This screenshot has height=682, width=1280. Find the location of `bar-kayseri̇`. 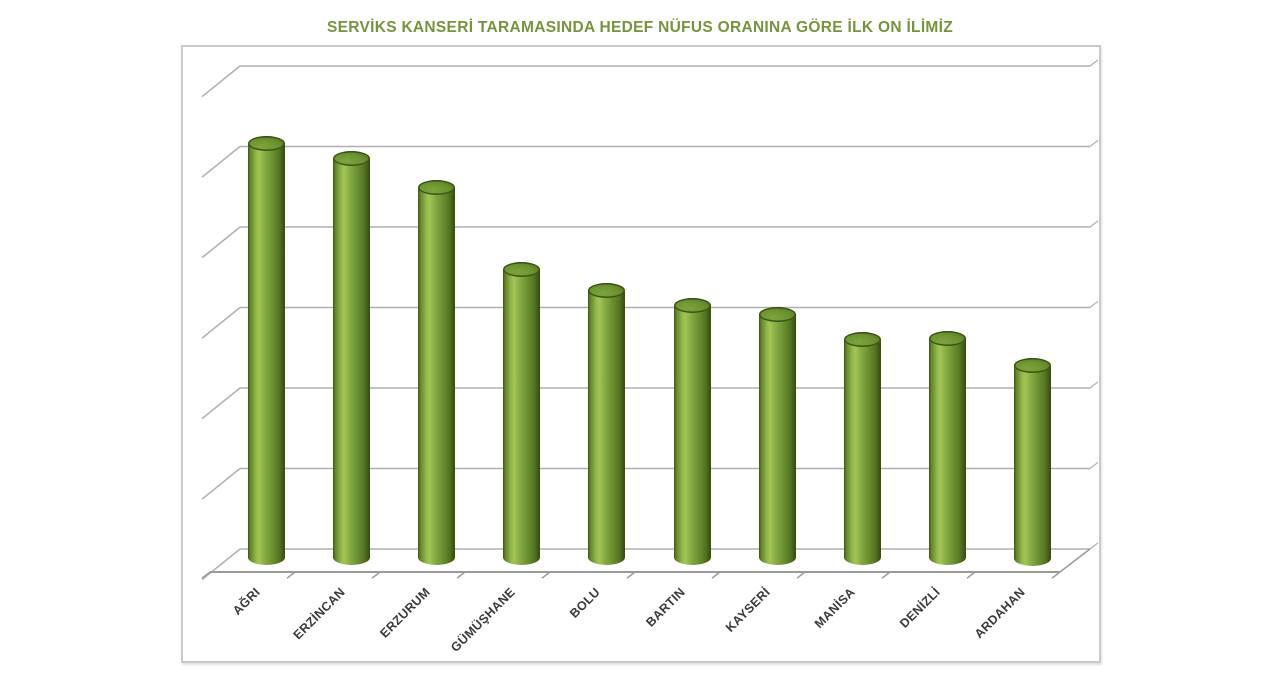

bar-kayseri̇ is located at coordinates (777, 436).